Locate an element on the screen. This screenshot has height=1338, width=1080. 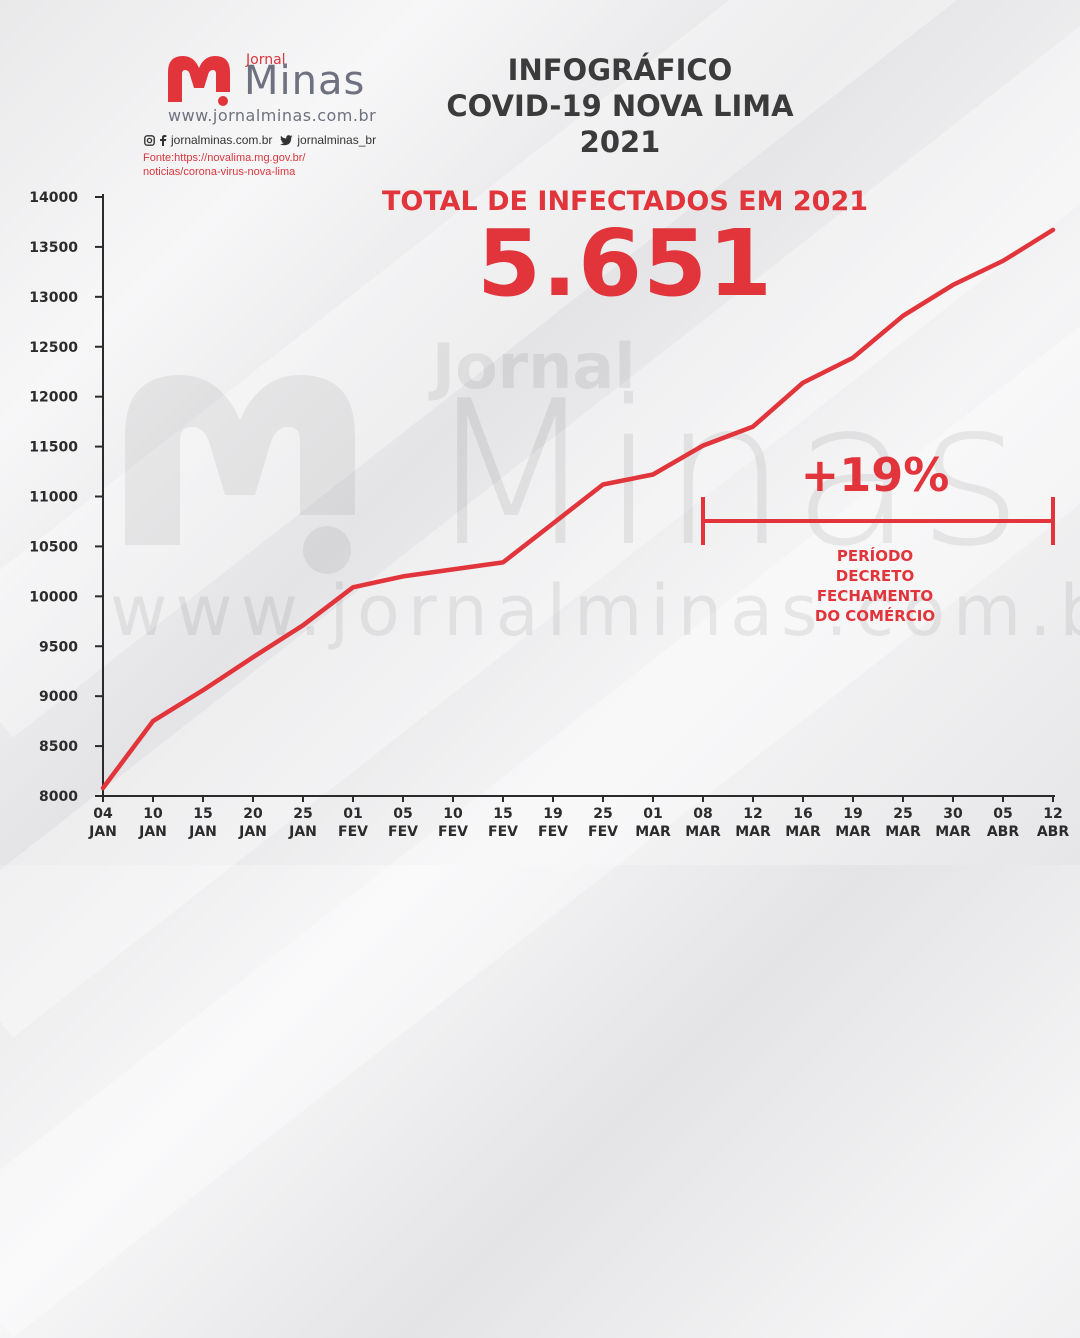
percent-change-label: +19% is located at coordinates (875, 475).